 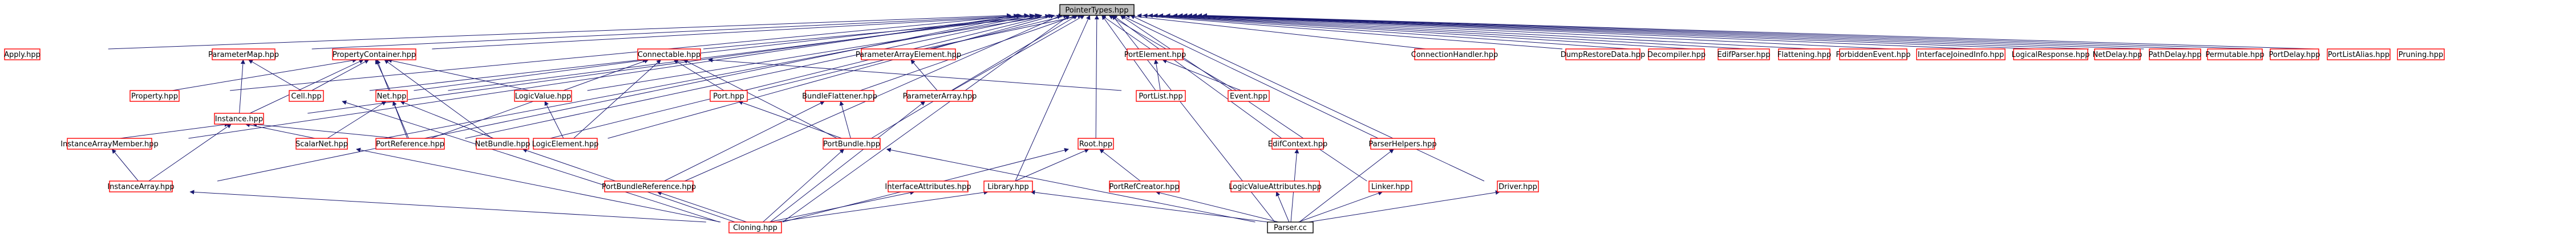 I want to click on node-forbidden: ForbiddenEvent.hpp, so click(x=1873, y=54).